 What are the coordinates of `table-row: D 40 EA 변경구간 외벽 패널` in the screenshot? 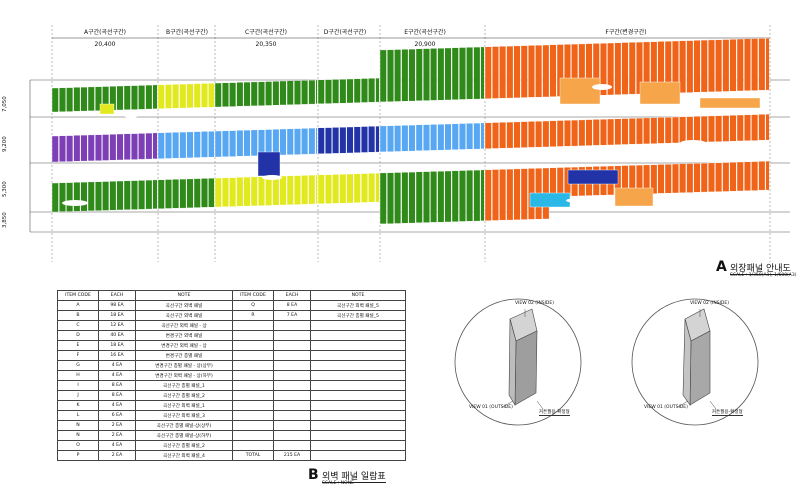 It's located at (231, 335).